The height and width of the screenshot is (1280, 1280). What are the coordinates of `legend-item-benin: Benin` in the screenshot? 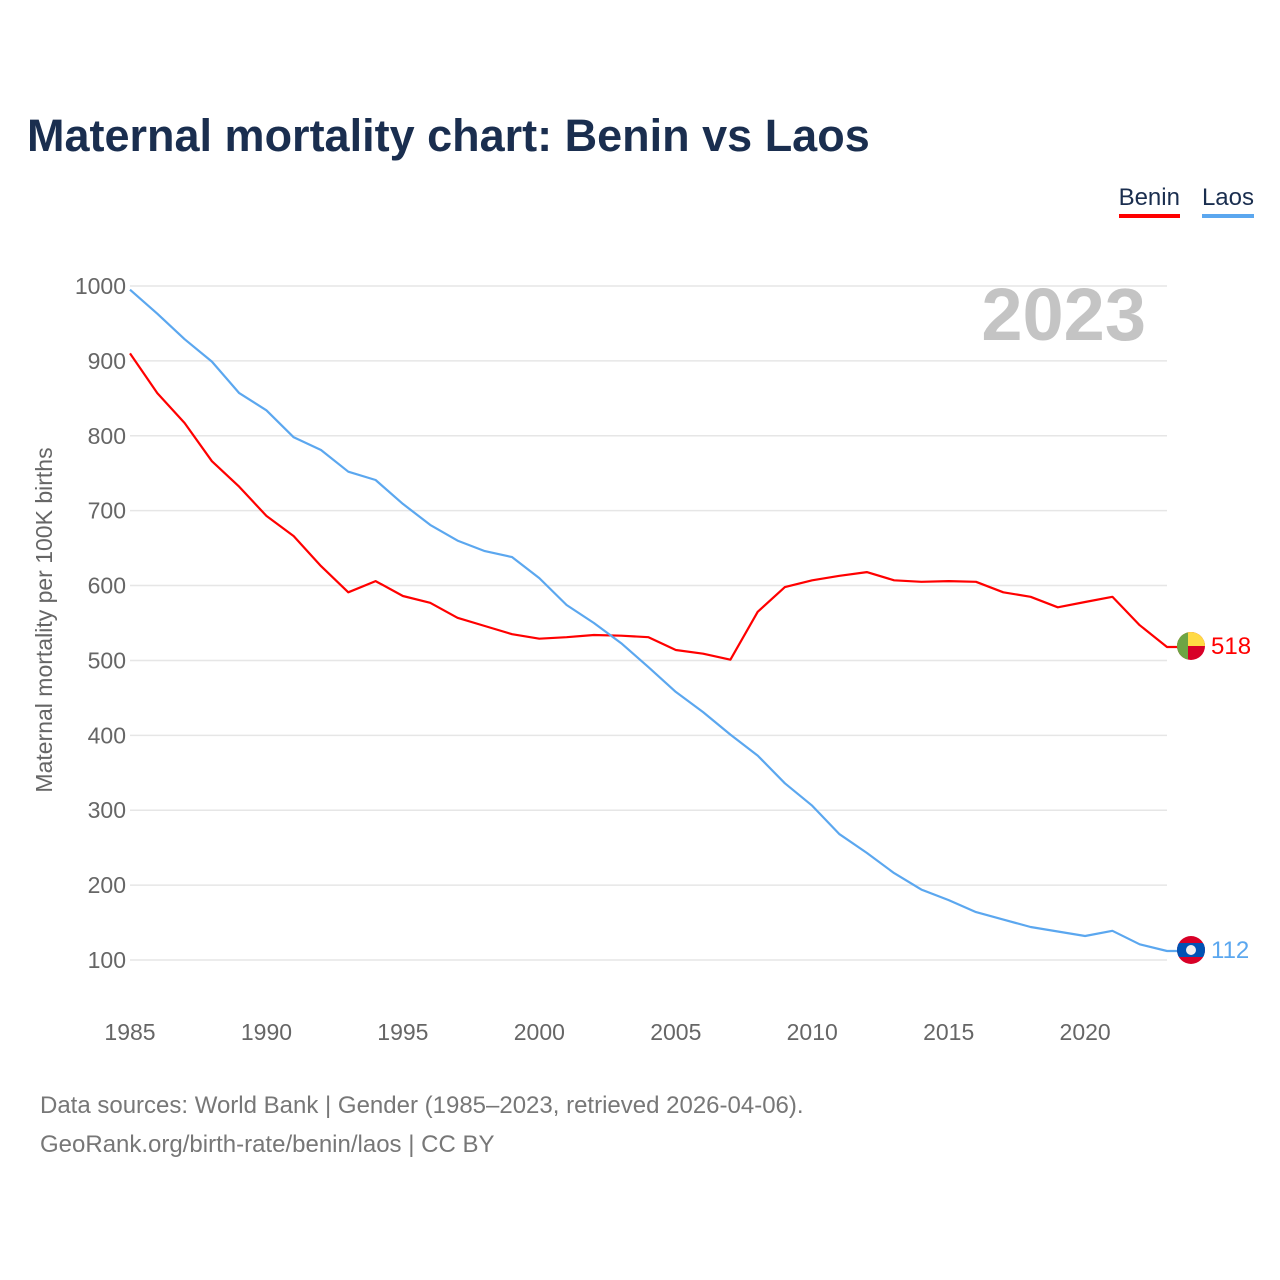 It's located at (1149, 201).